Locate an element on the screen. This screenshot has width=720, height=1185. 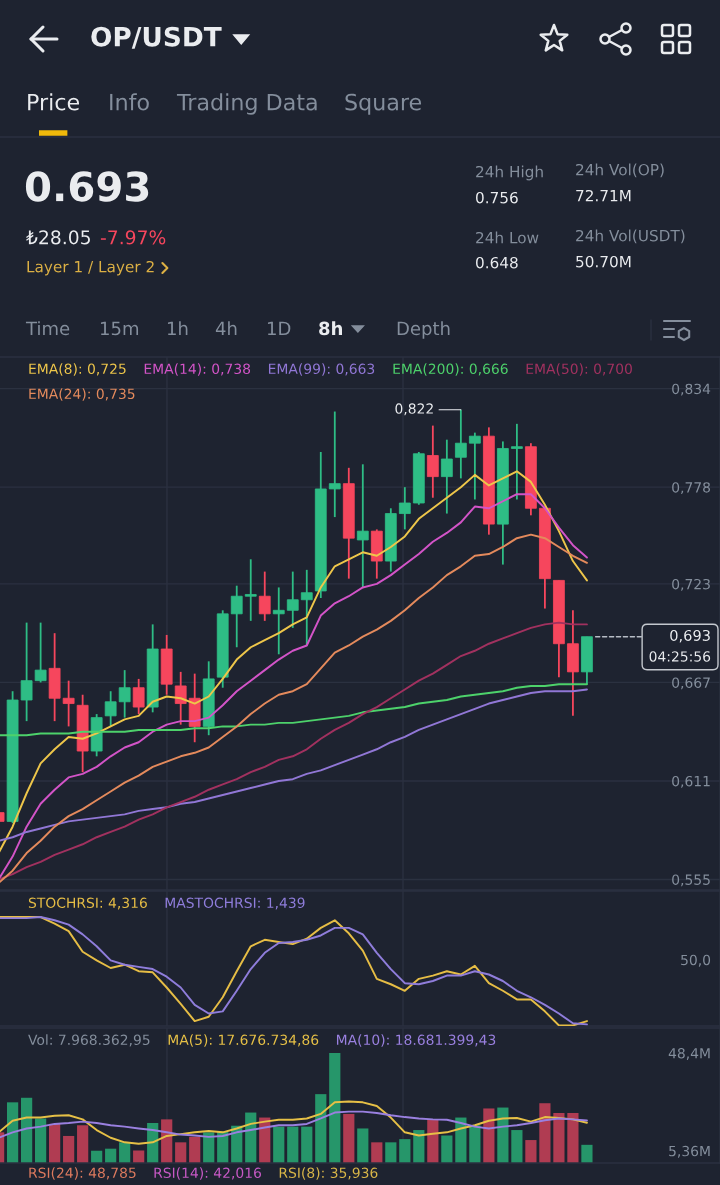
text: EMA(24): 0,735 is located at coordinates (82, 394).